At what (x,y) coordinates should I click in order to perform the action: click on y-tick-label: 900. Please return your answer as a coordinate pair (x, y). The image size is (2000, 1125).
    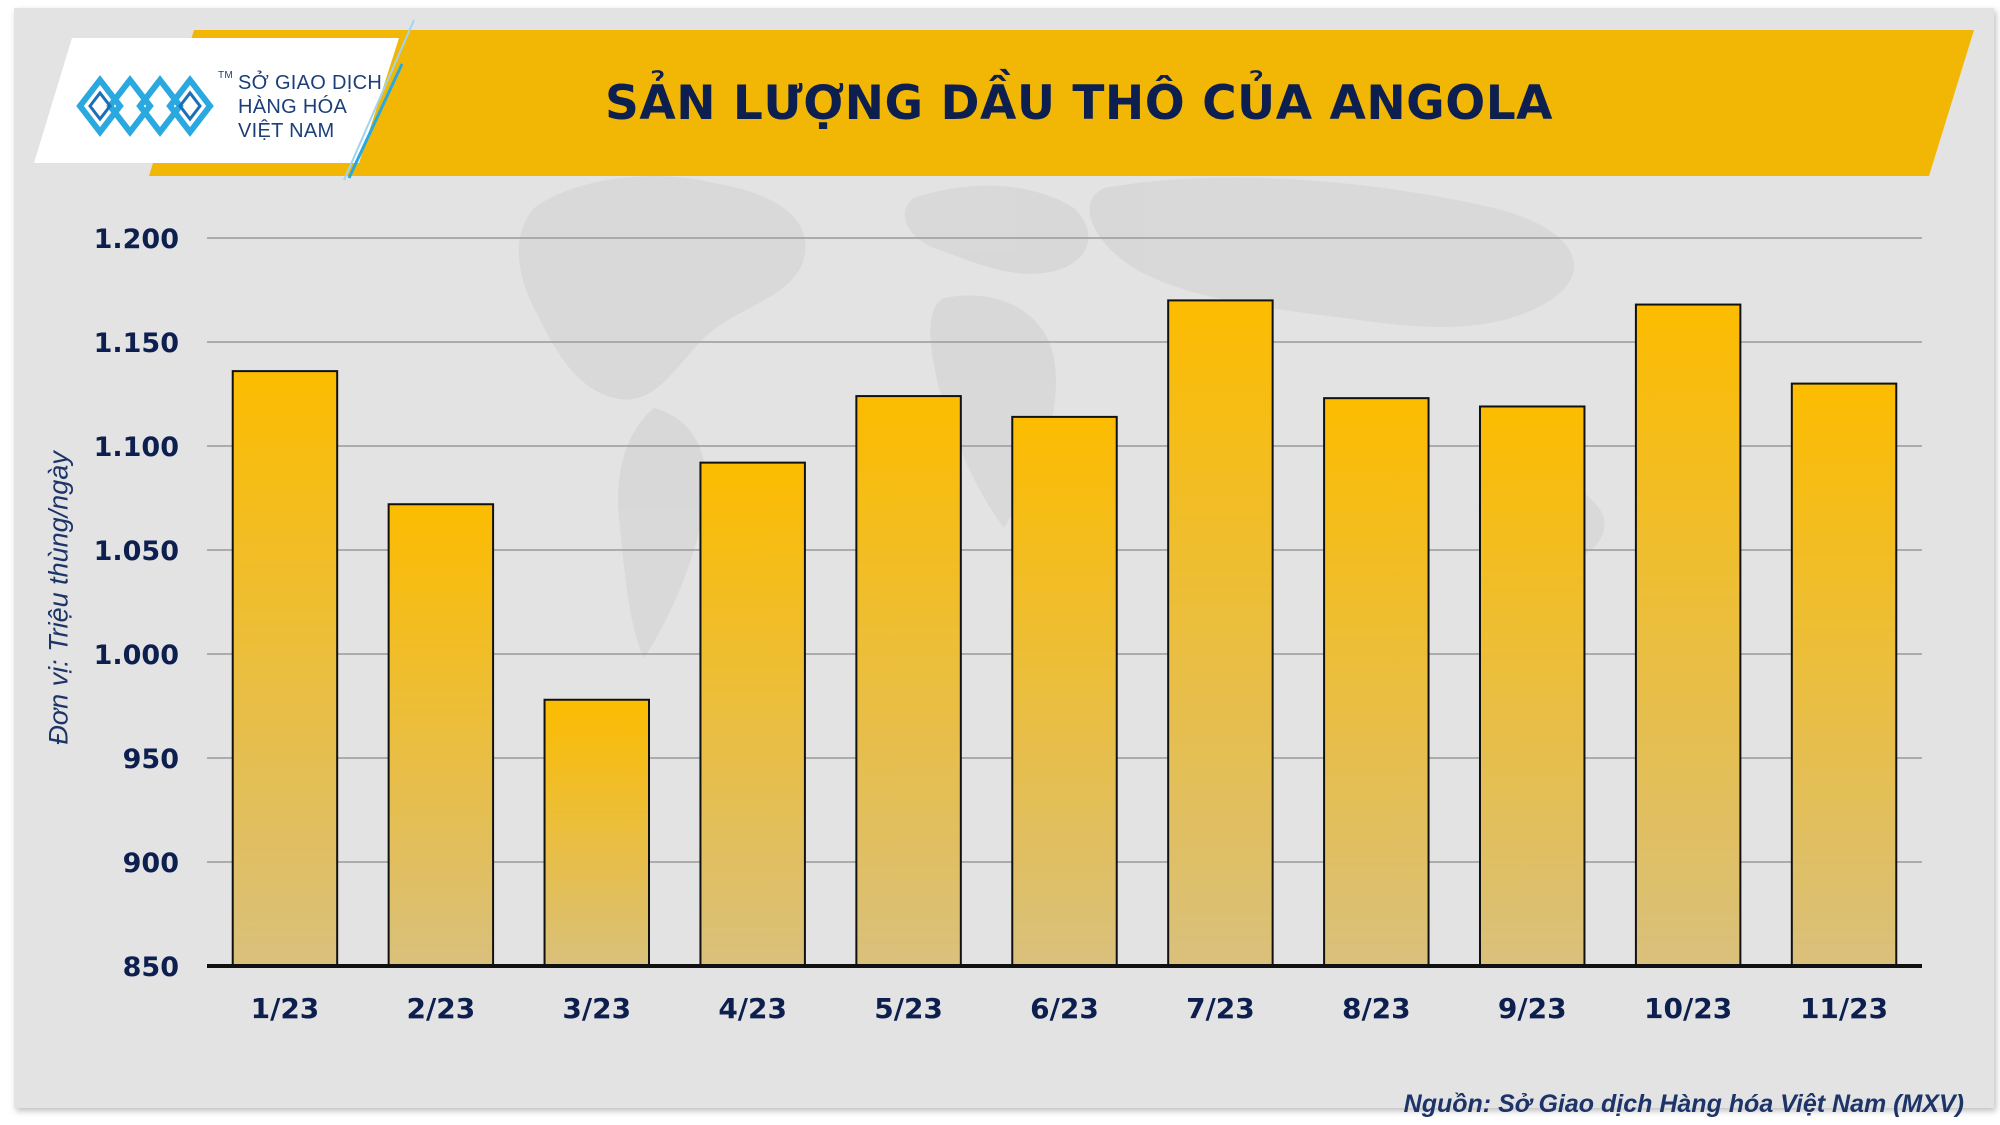
    Looking at the image, I should click on (151, 863).